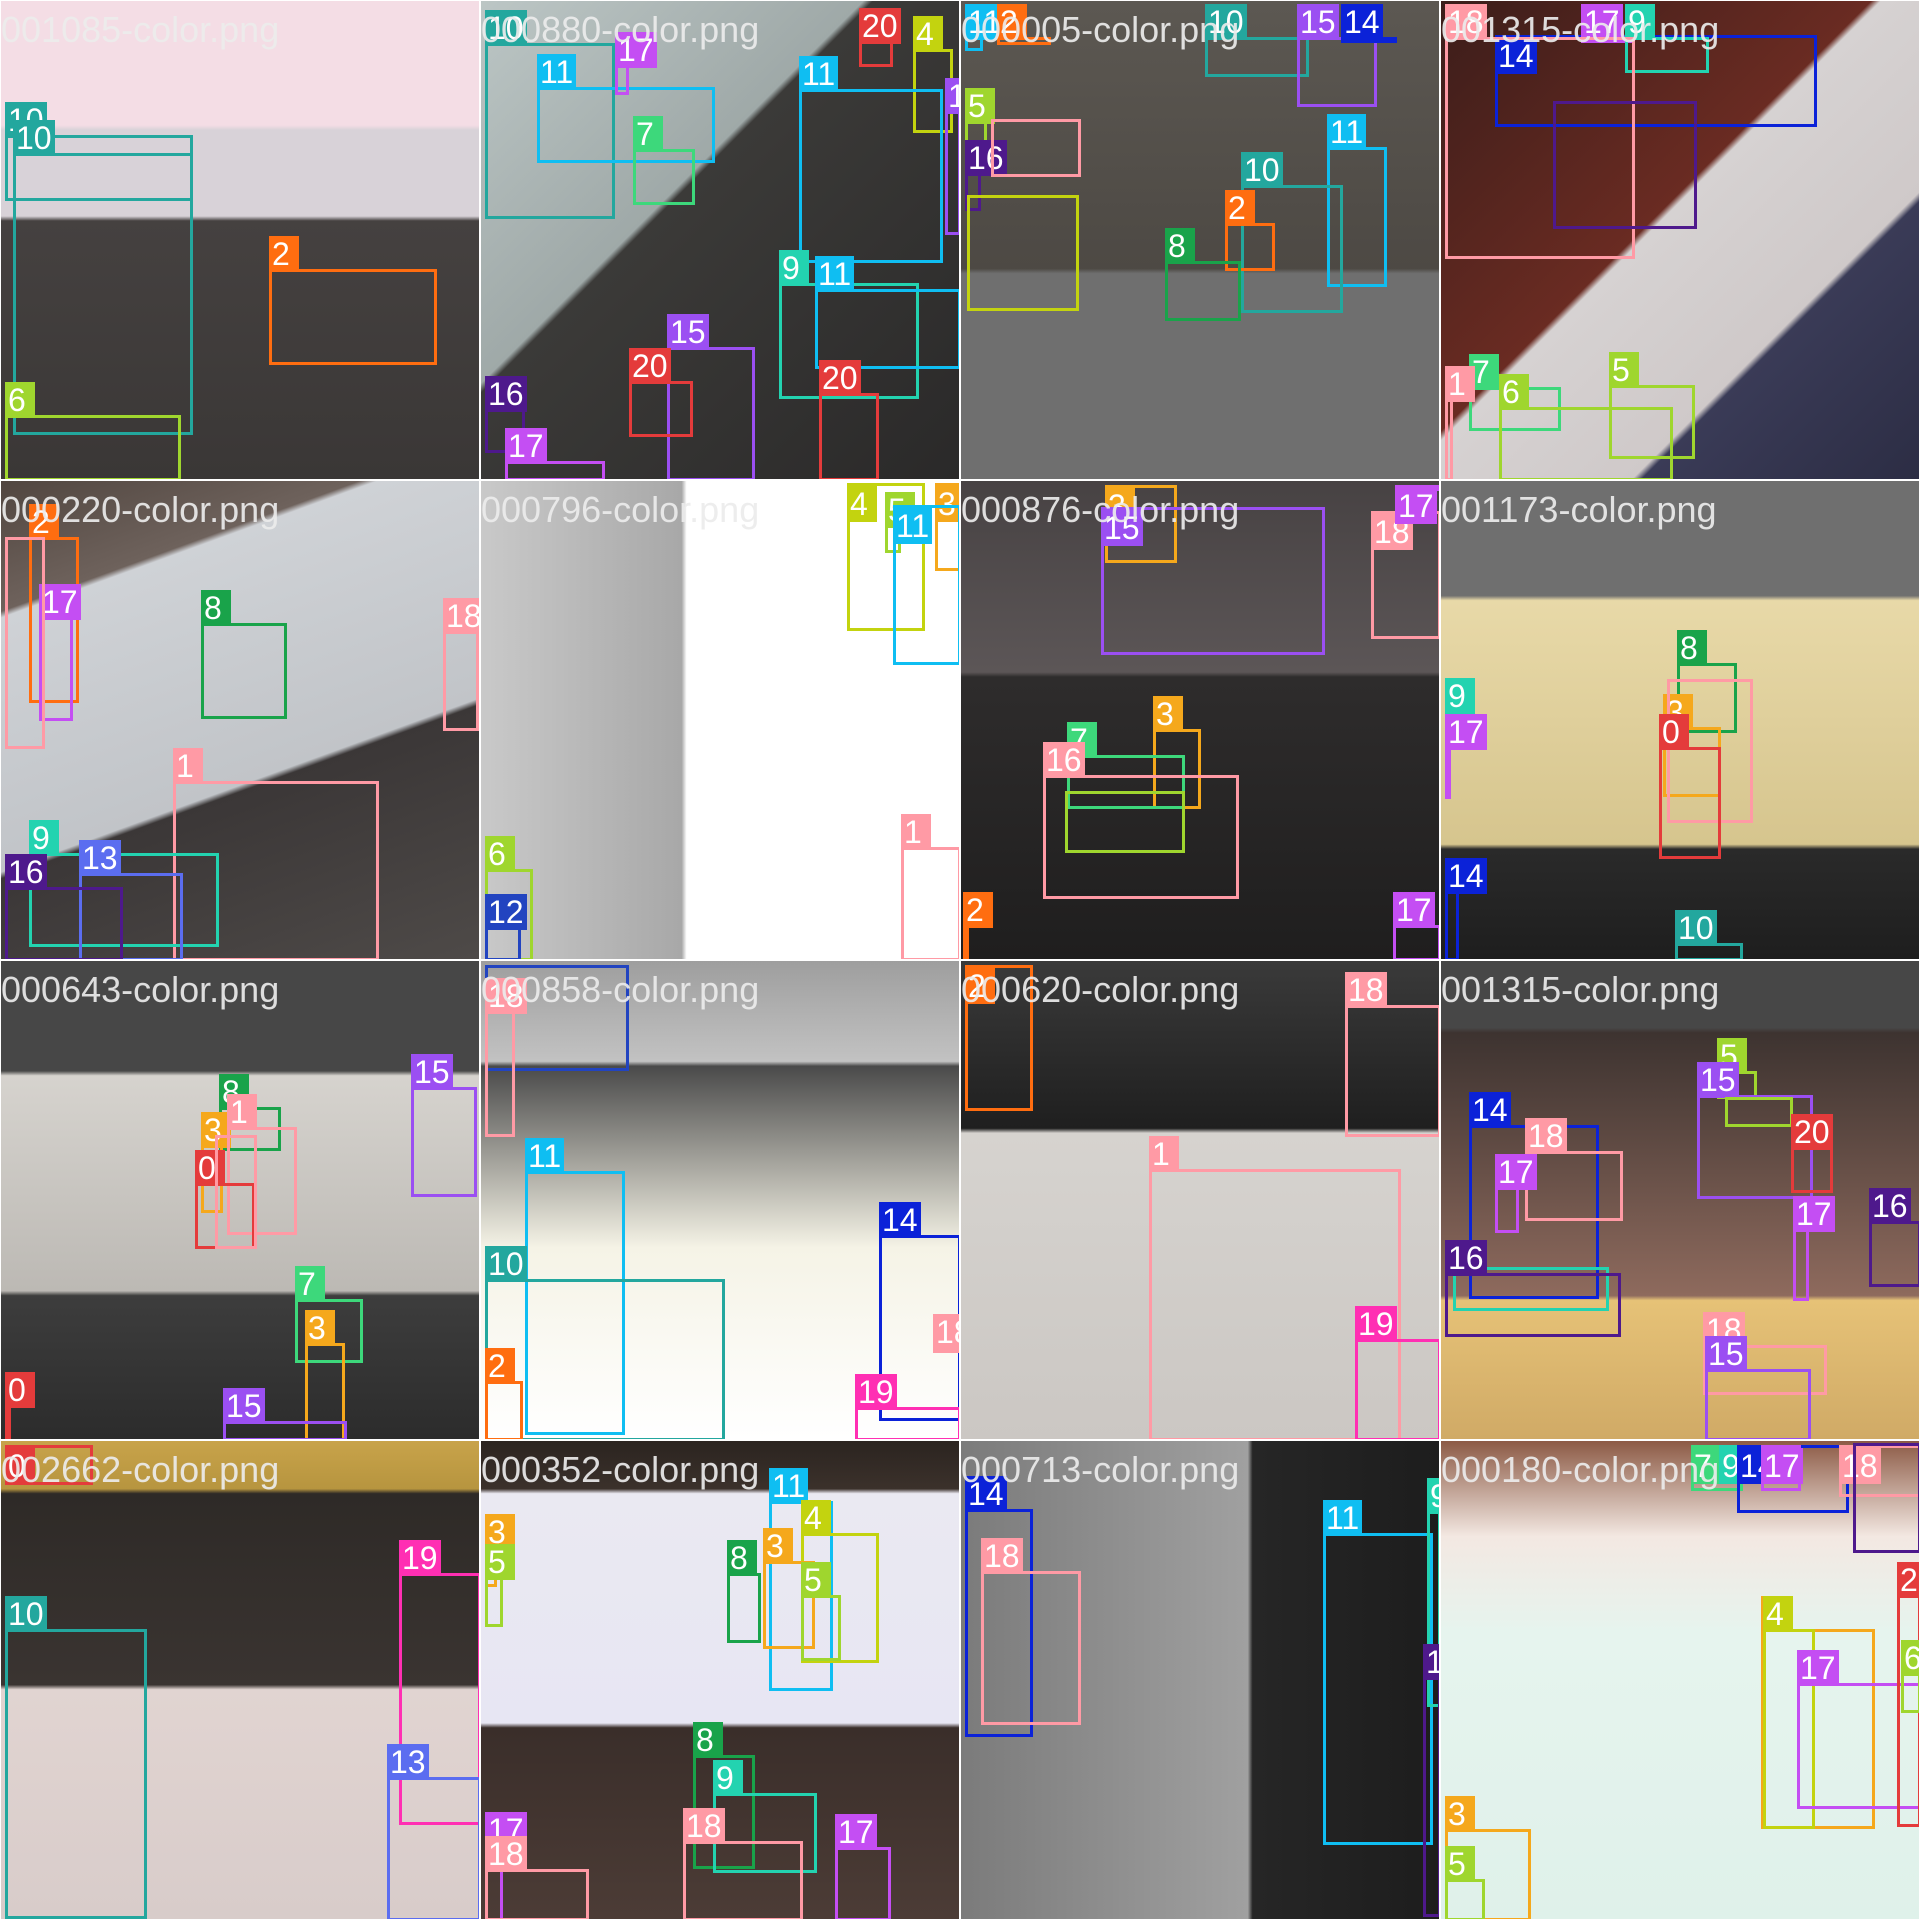  What do you see at coordinates (789, 1588) in the screenshot?
I see `bounding-box: 3` at bounding box center [789, 1588].